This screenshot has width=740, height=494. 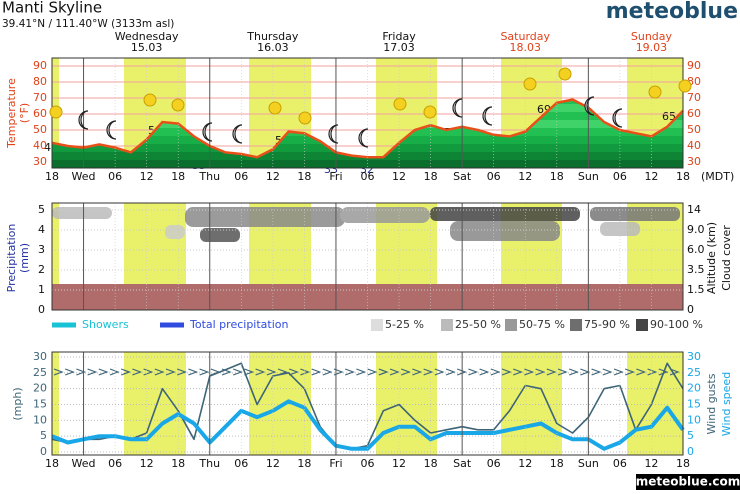 I want to click on legend-label: 75-90 %, so click(x=607, y=324).